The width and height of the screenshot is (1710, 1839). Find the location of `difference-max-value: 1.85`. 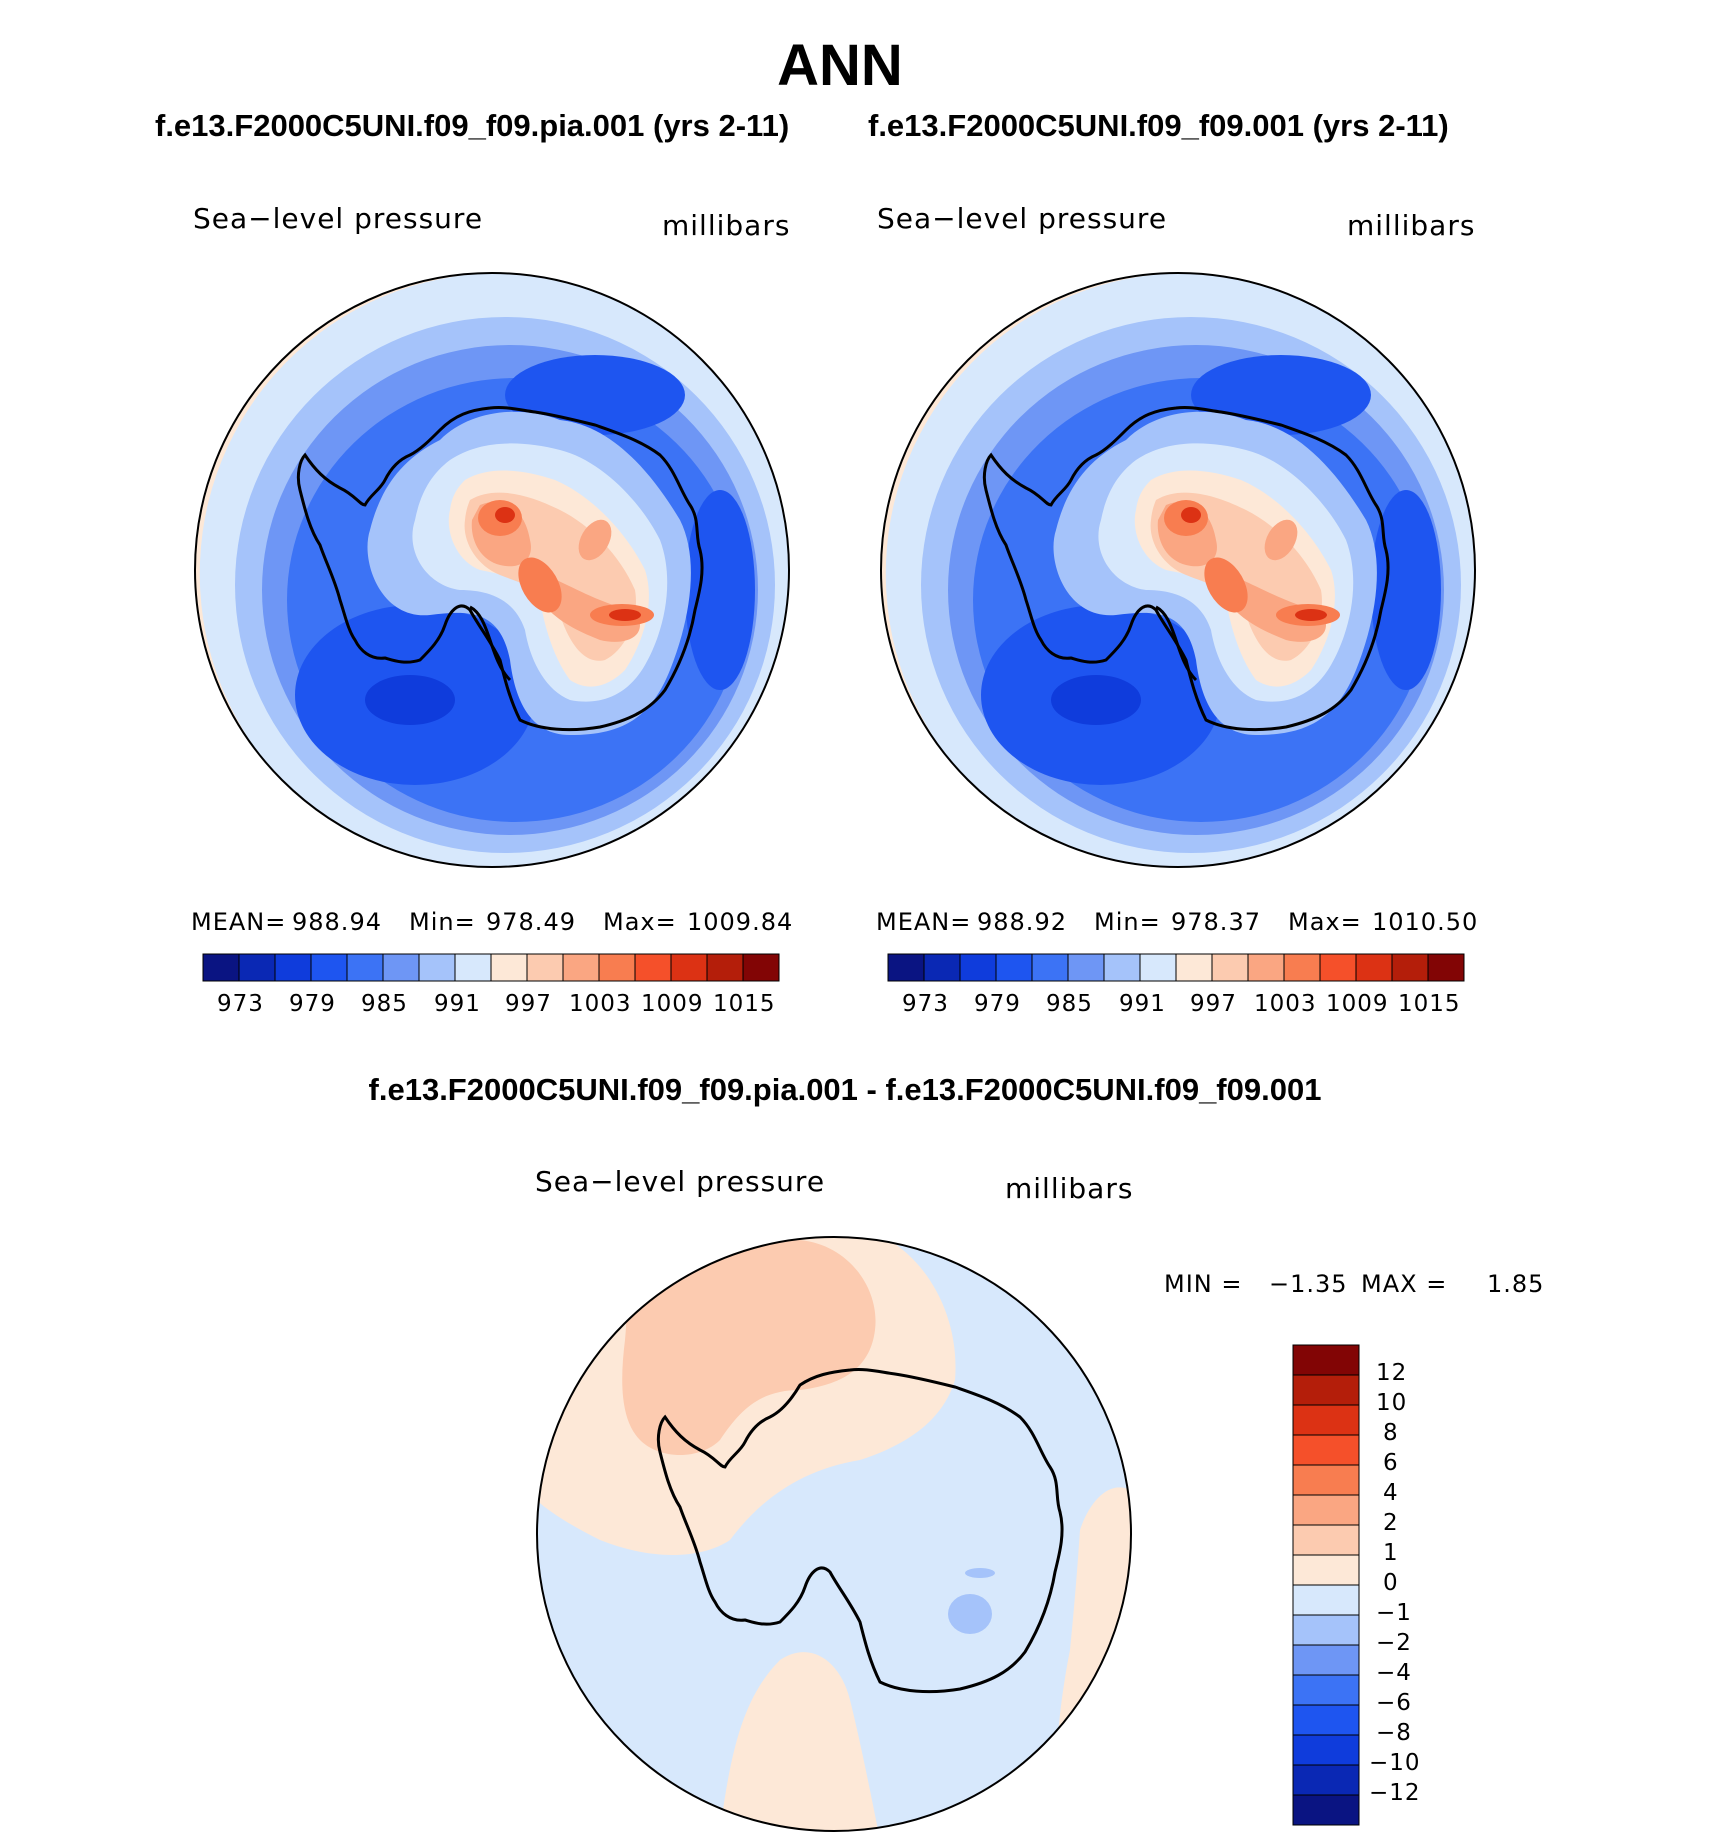

difference-max-value: 1.85 is located at coordinates (1516, 1284).